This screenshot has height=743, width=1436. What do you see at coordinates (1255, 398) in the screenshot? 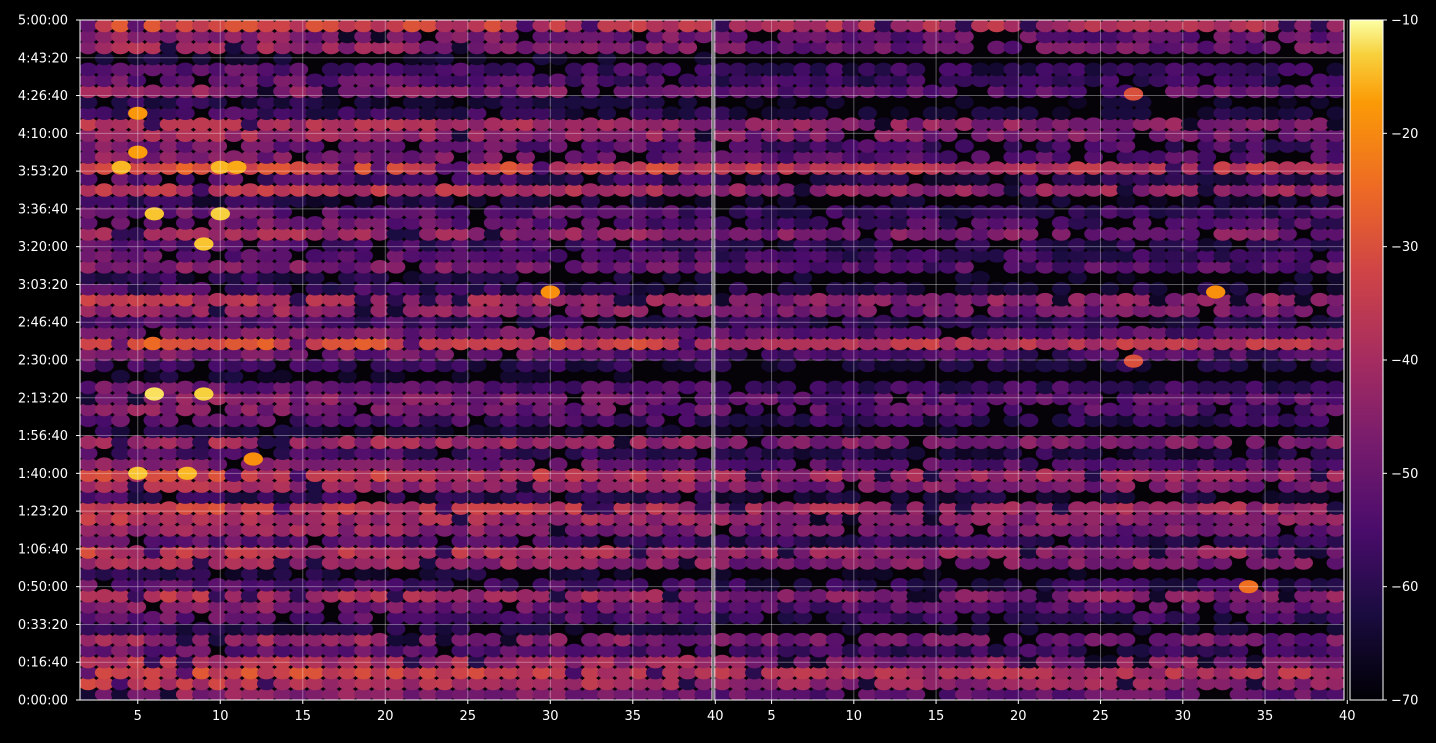
I see `cell-p1-r27-c33` at bounding box center [1255, 398].